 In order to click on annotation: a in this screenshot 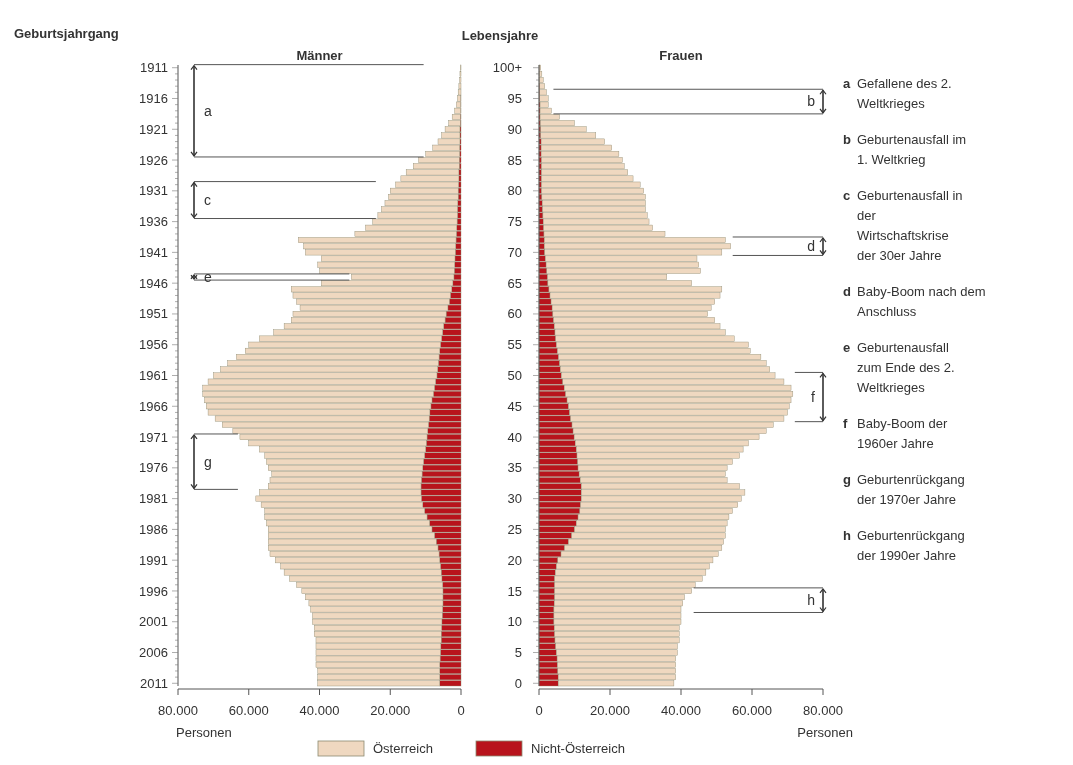, I will do `click(208, 110)`.